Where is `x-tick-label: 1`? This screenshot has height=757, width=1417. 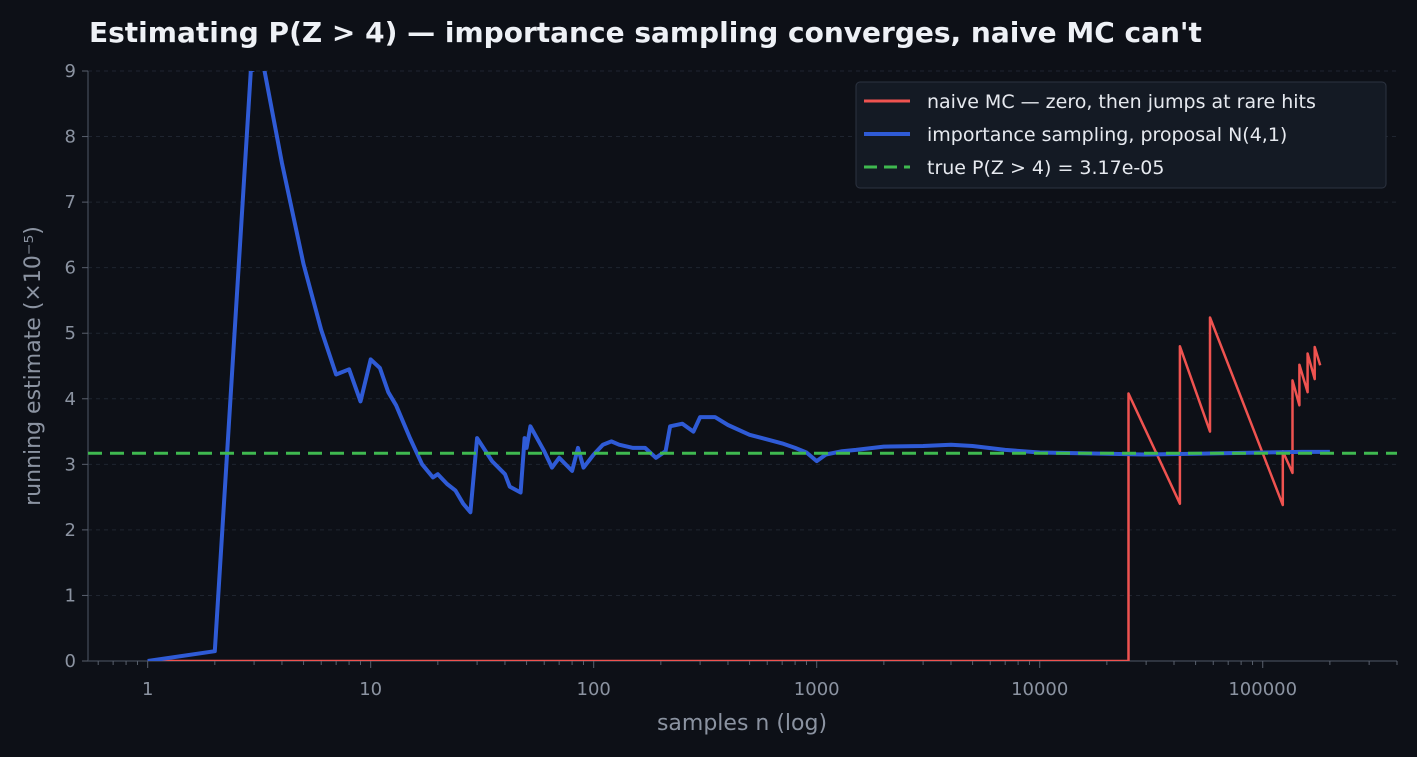 x-tick-label: 1 is located at coordinates (147, 689).